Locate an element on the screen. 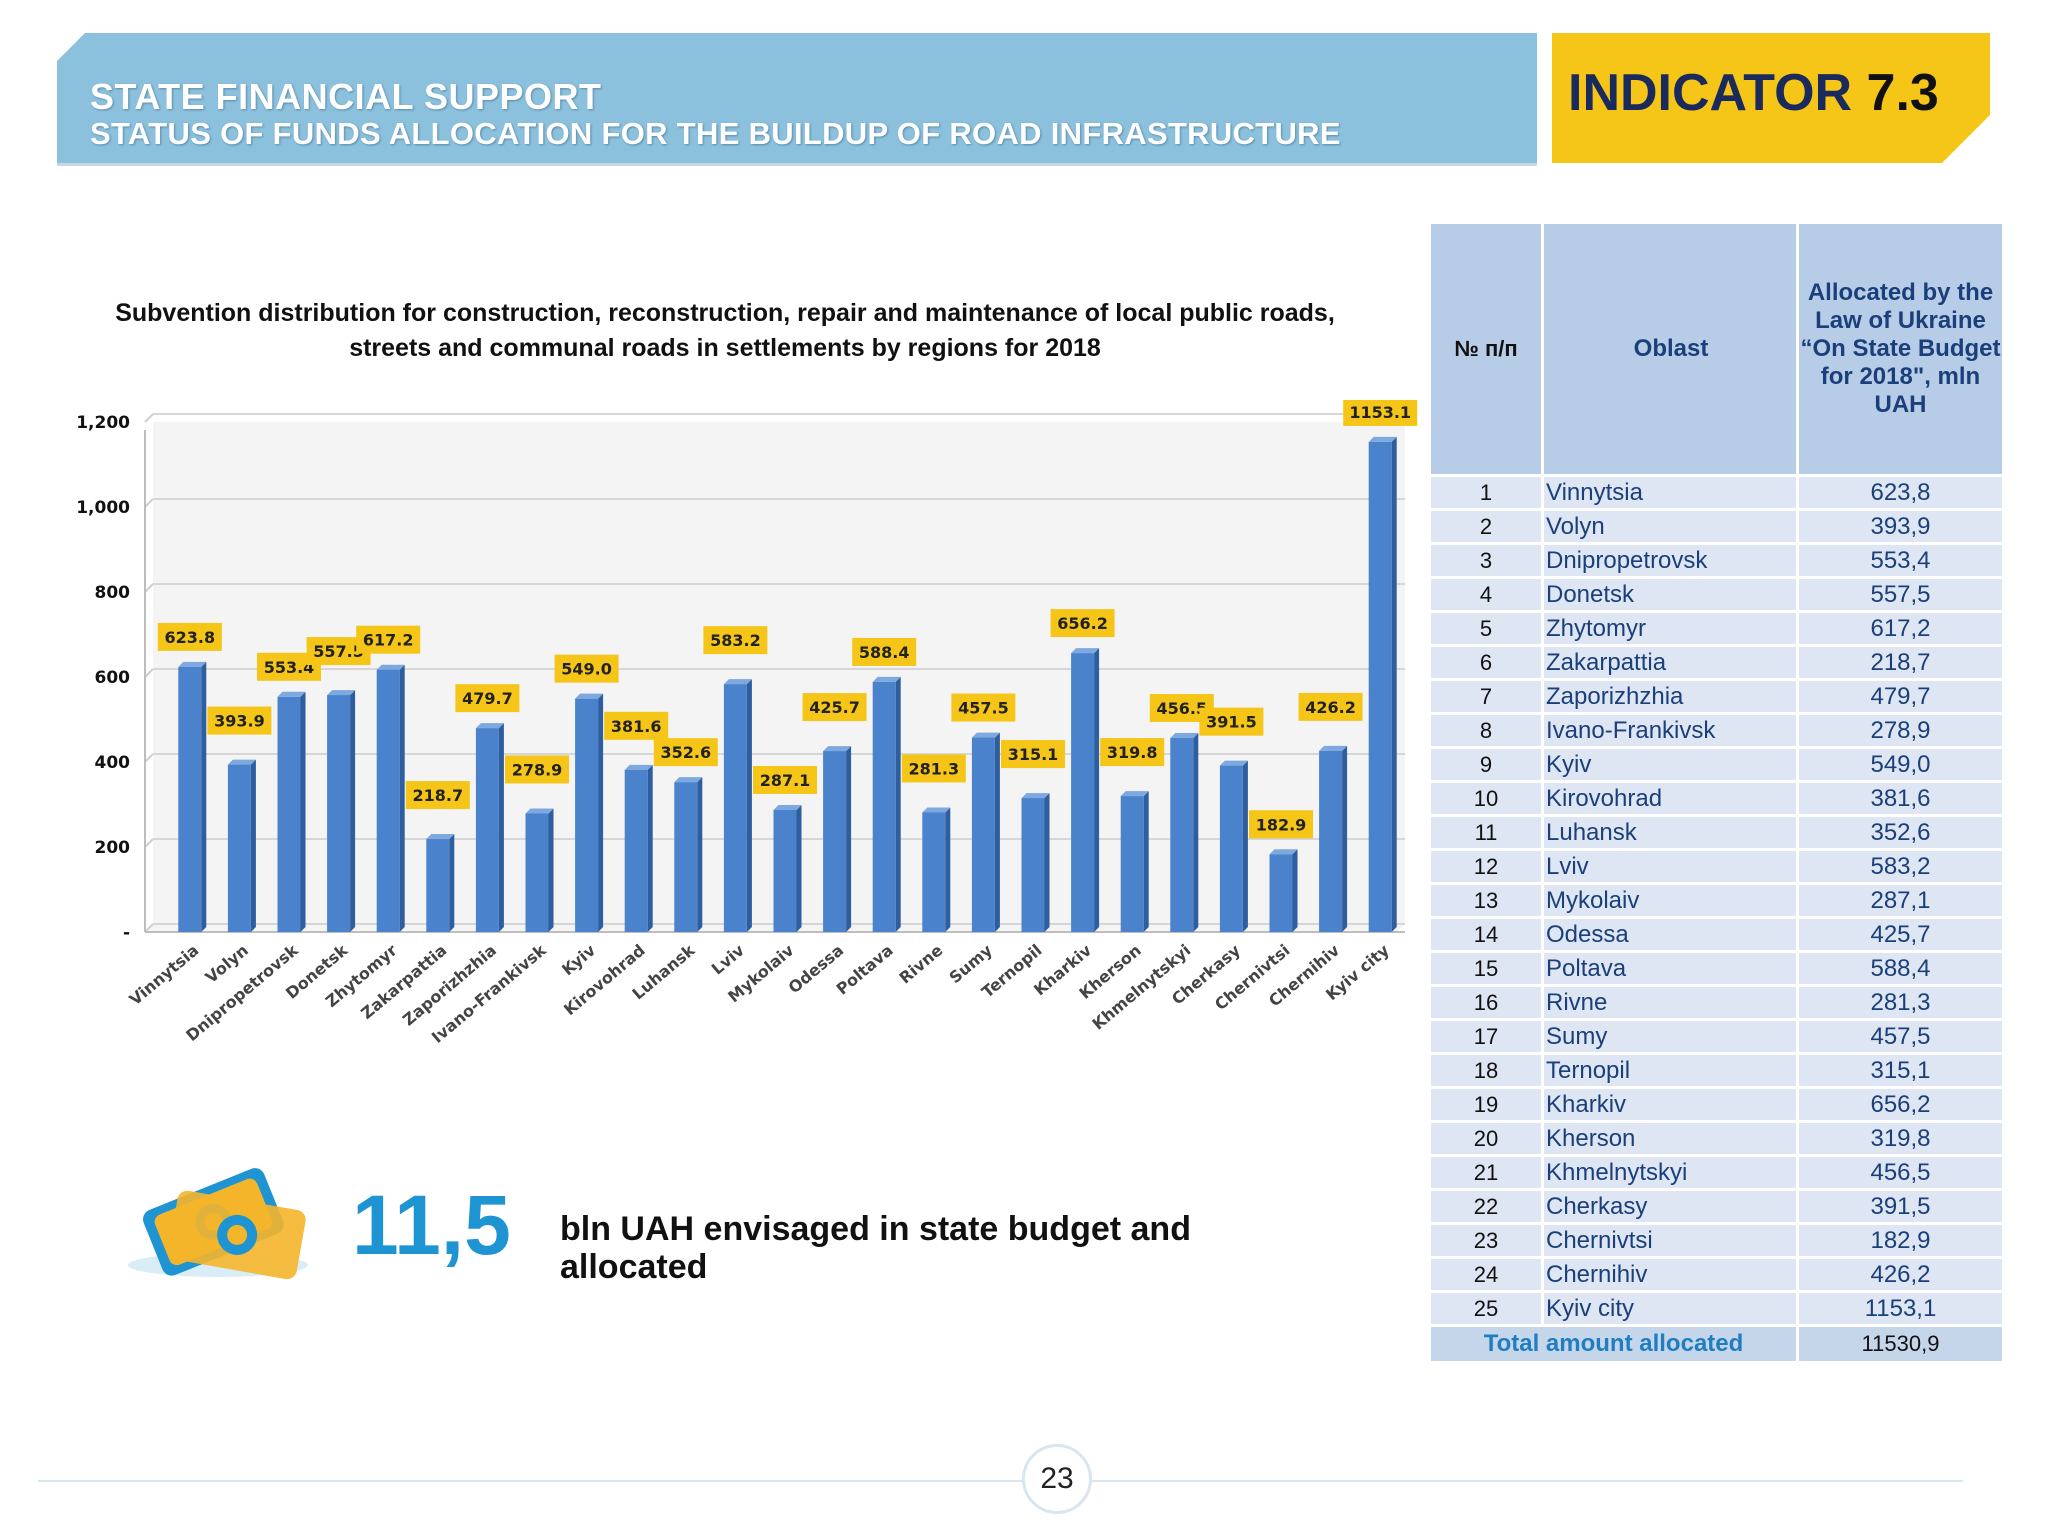 This screenshot has width=2048, height=1536. table-row: 23 Chernivtsi 182,9 is located at coordinates (1716, 1240).